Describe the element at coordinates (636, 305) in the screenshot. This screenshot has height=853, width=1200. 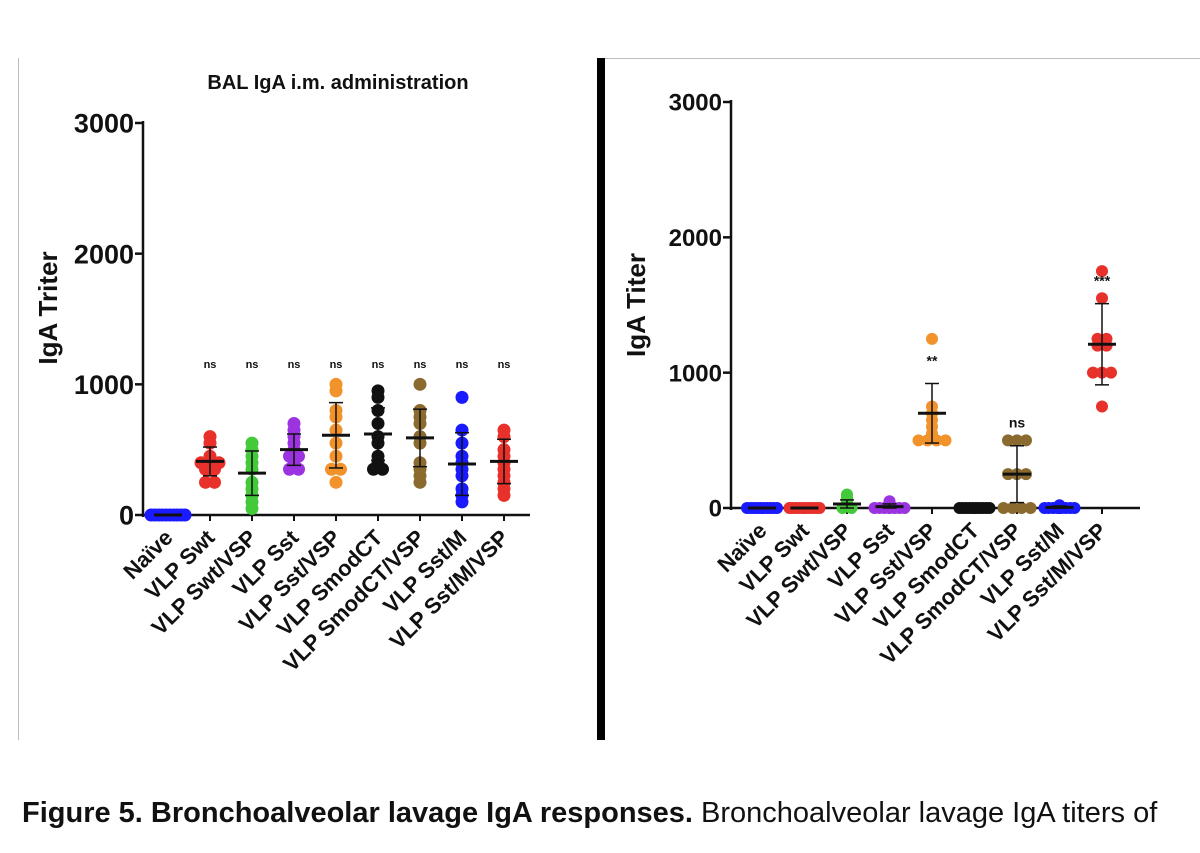
I see `chart-right-ylabel: IgA Titer` at that location.